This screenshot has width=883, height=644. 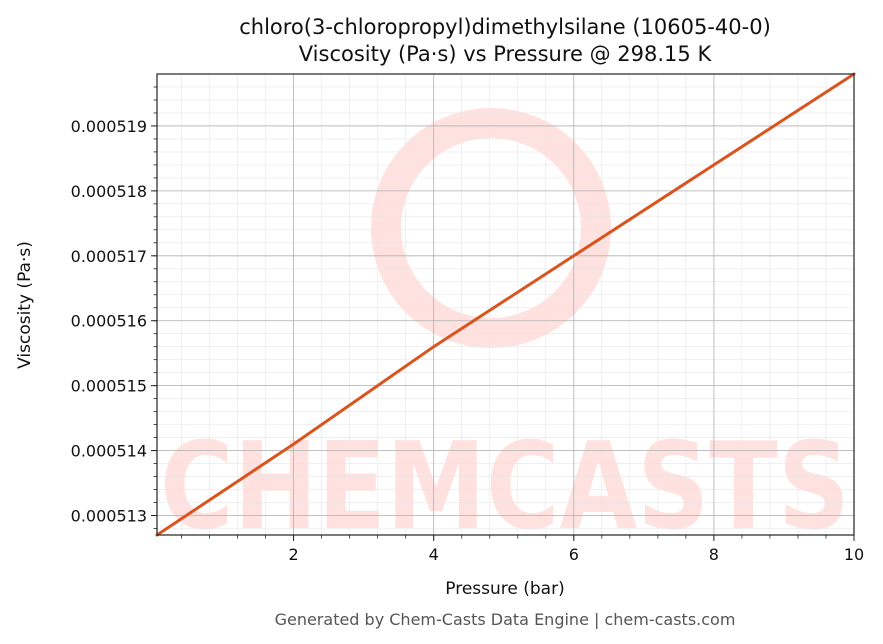 What do you see at coordinates (109, 126) in the screenshot?
I see `y-tick-label: 0.000519` at bounding box center [109, 126].